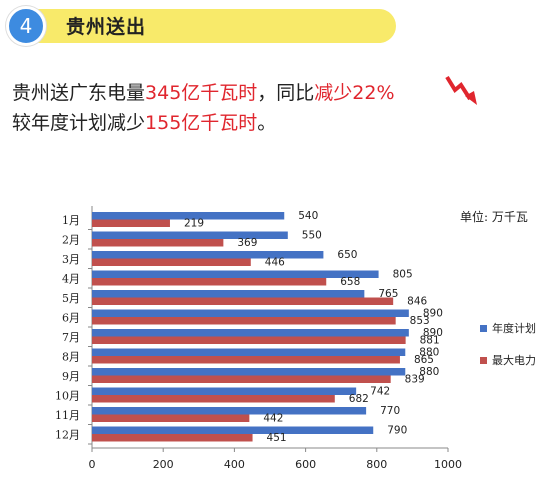 This screenshot has height=495, width=560. I want to click on data-label-plan: 790, so click(397, 431).